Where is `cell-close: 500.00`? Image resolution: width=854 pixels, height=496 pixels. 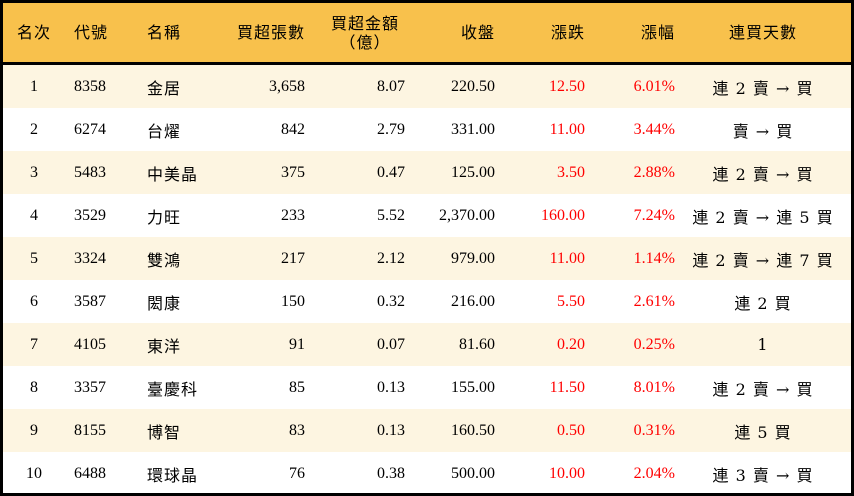
cell-close: 500.00 is located at coordinates (473, 473).